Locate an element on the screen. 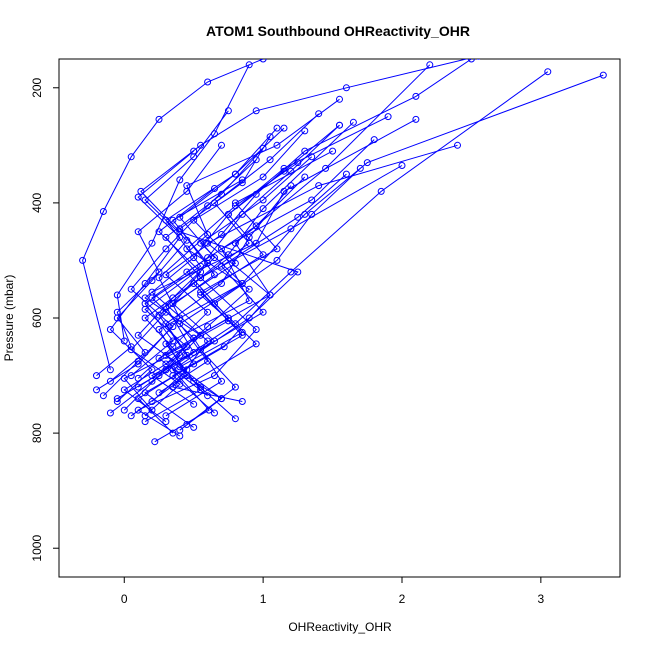 The height and width of the screenshot is (650, 650). y-axis-label: Pressure (mbar) is located at coordinates (9, 318).